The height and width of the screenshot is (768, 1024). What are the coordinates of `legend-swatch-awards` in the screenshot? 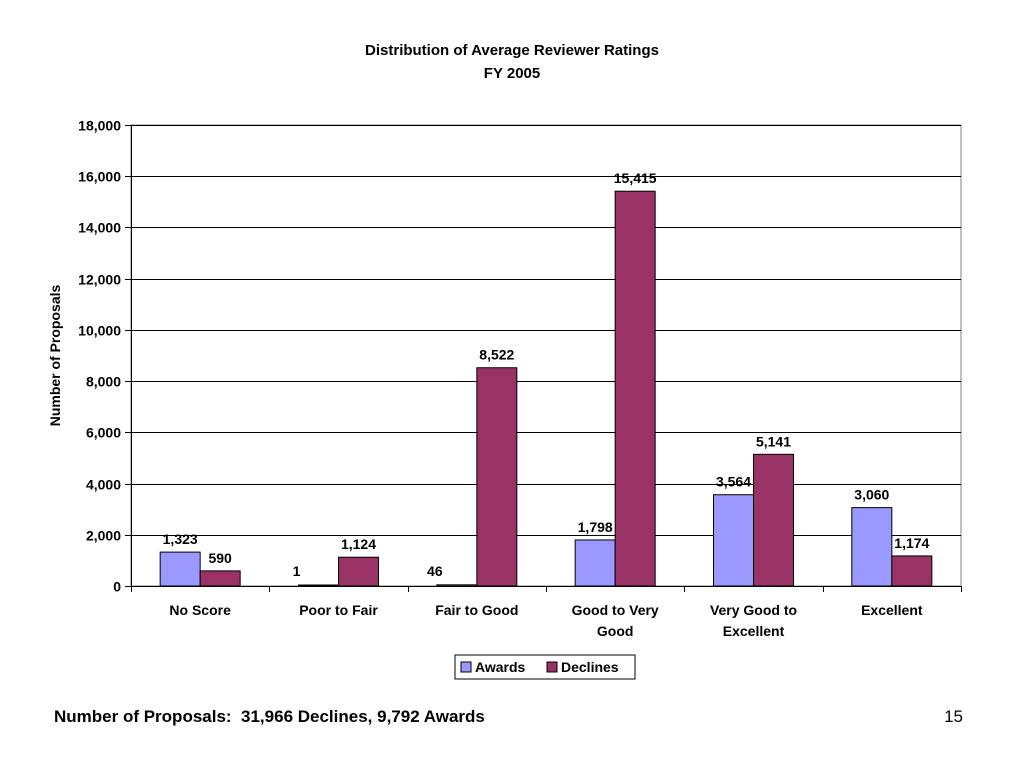 It's located at (466, 667).